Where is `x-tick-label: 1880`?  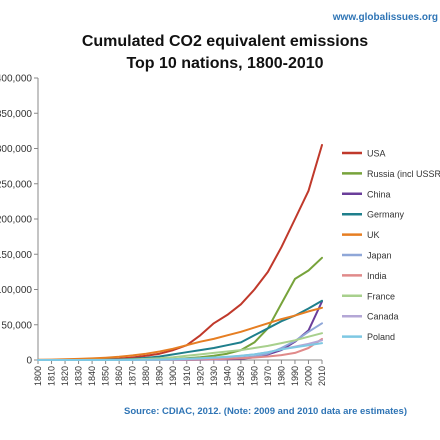
x-tick-label: 1880 is located at coordinates (146, 376).